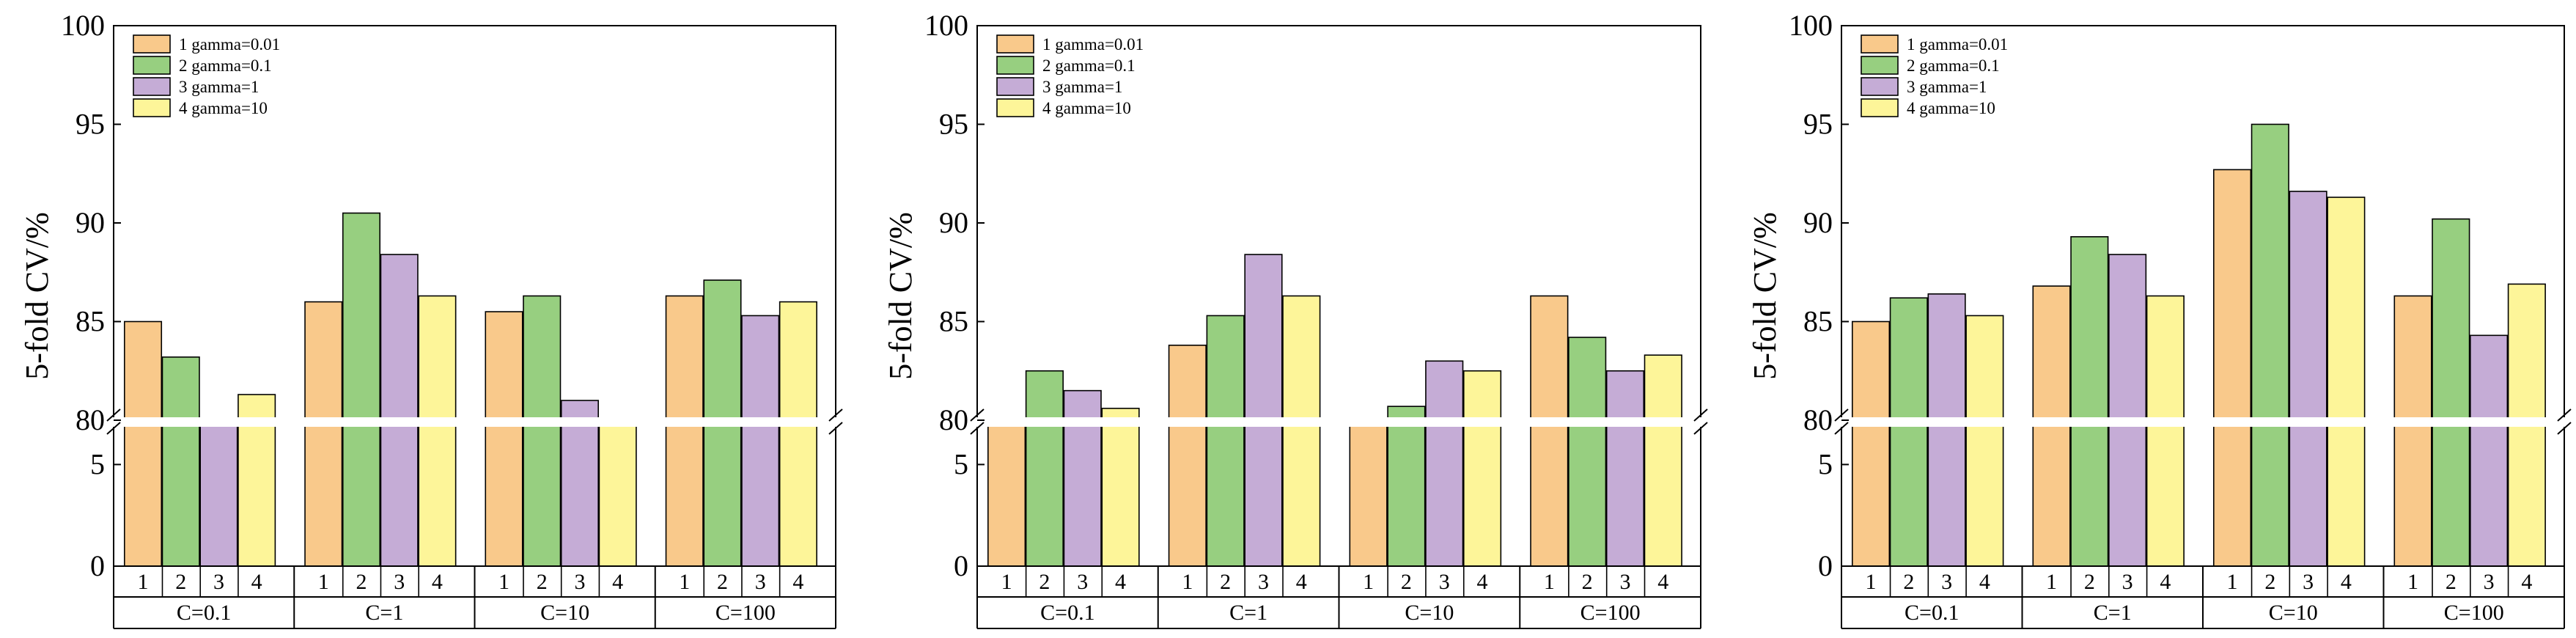 This screenshot has height=638, width=2576. Describe the element at coordinates (323, 434) in the screenshot. I see `bar-p1-C=1-1` at that location.